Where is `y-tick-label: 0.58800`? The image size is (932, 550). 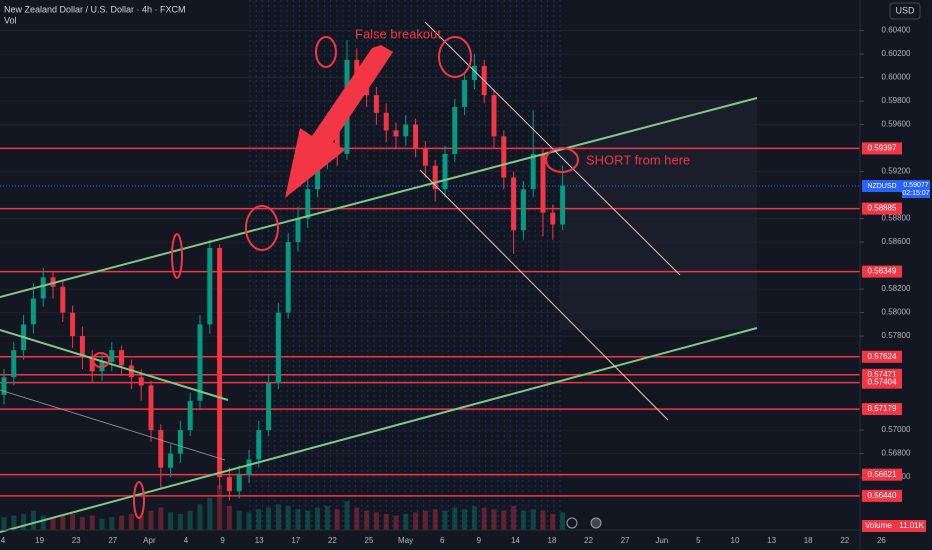 y-tick-label: 0.58800 is located at coordinates (896, 218).